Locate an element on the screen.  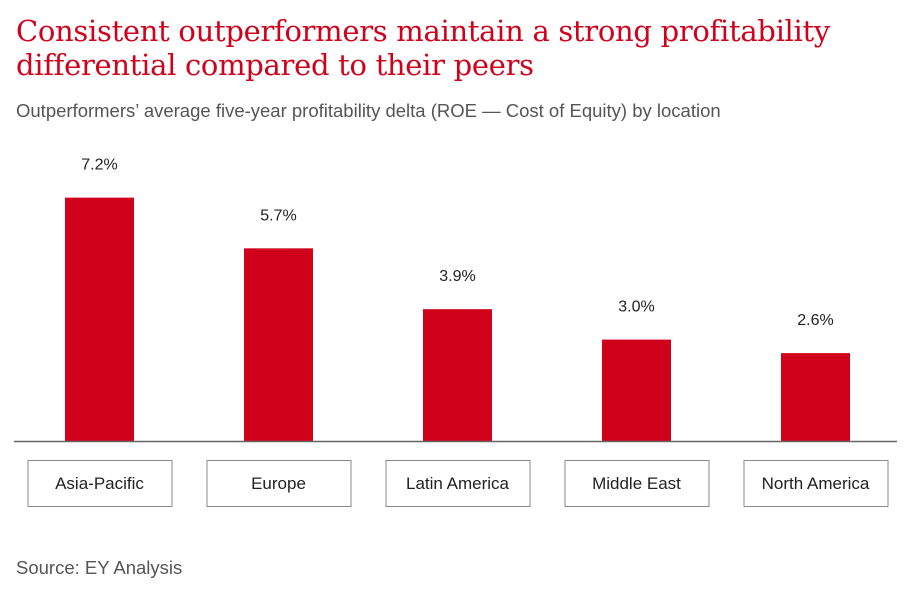
category-label: Middle East is located at coordinates (636, 483).